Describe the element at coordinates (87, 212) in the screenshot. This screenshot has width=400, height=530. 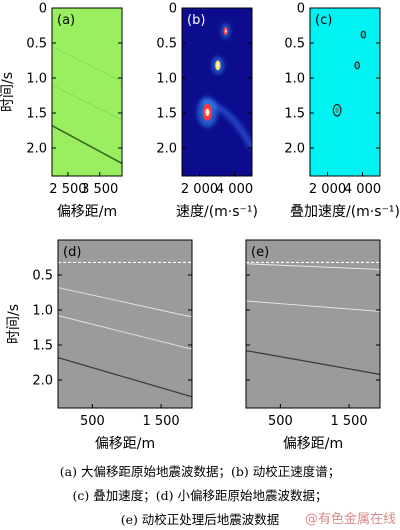
I see `x-axis-label-a: 偏移距/m` at that location.